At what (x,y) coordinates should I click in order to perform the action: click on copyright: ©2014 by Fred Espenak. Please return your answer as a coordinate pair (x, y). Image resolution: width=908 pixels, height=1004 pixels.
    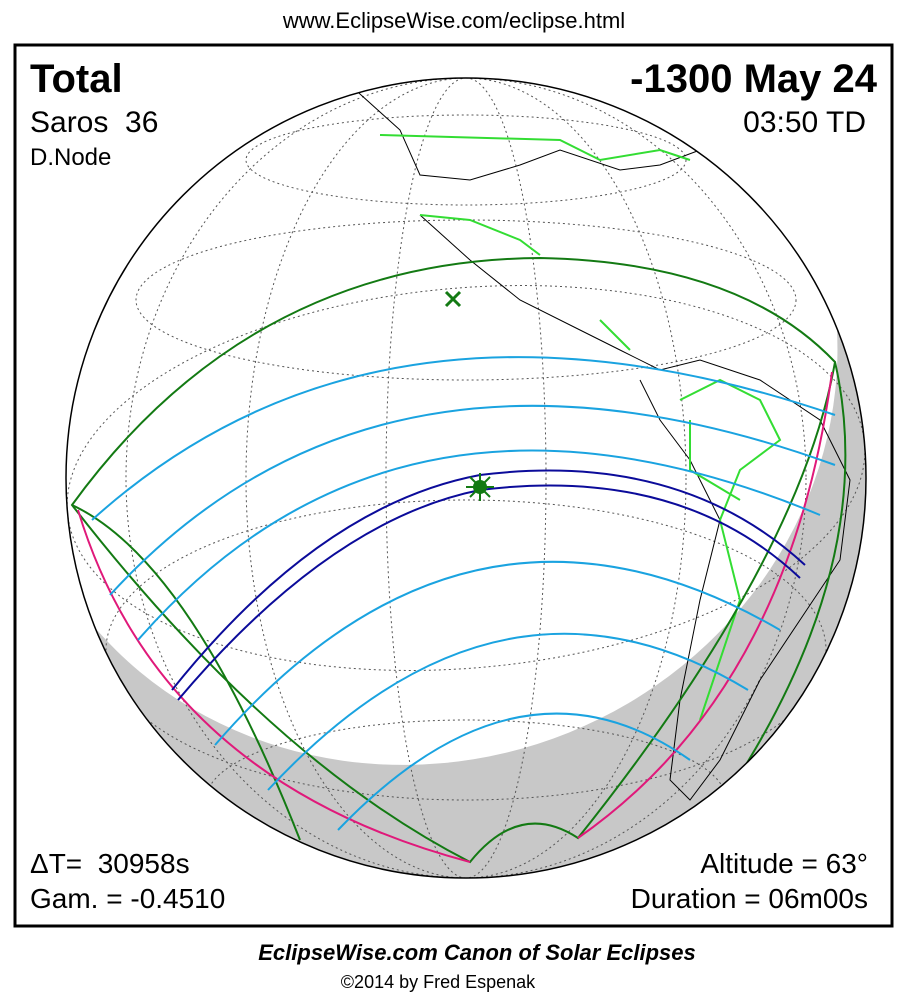
    Looking at the image, I should click on (438, 982).